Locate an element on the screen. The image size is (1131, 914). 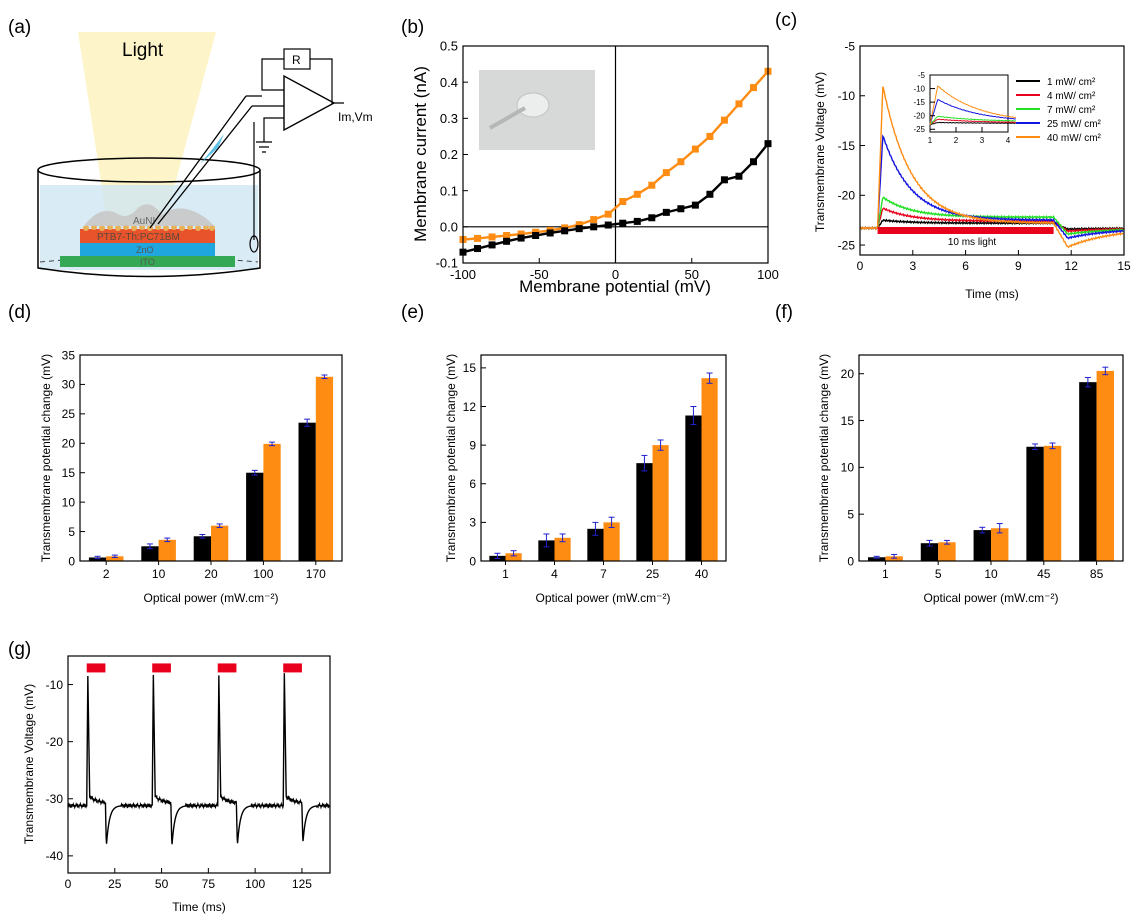
chart-g-light-pulse is located at coordinates (161, 668).